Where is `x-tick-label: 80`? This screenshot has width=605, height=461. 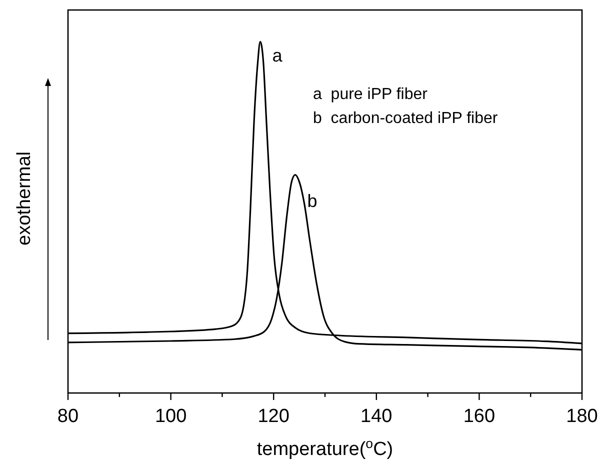
x-tick-label: 80 is located at coordinates (68, 416).